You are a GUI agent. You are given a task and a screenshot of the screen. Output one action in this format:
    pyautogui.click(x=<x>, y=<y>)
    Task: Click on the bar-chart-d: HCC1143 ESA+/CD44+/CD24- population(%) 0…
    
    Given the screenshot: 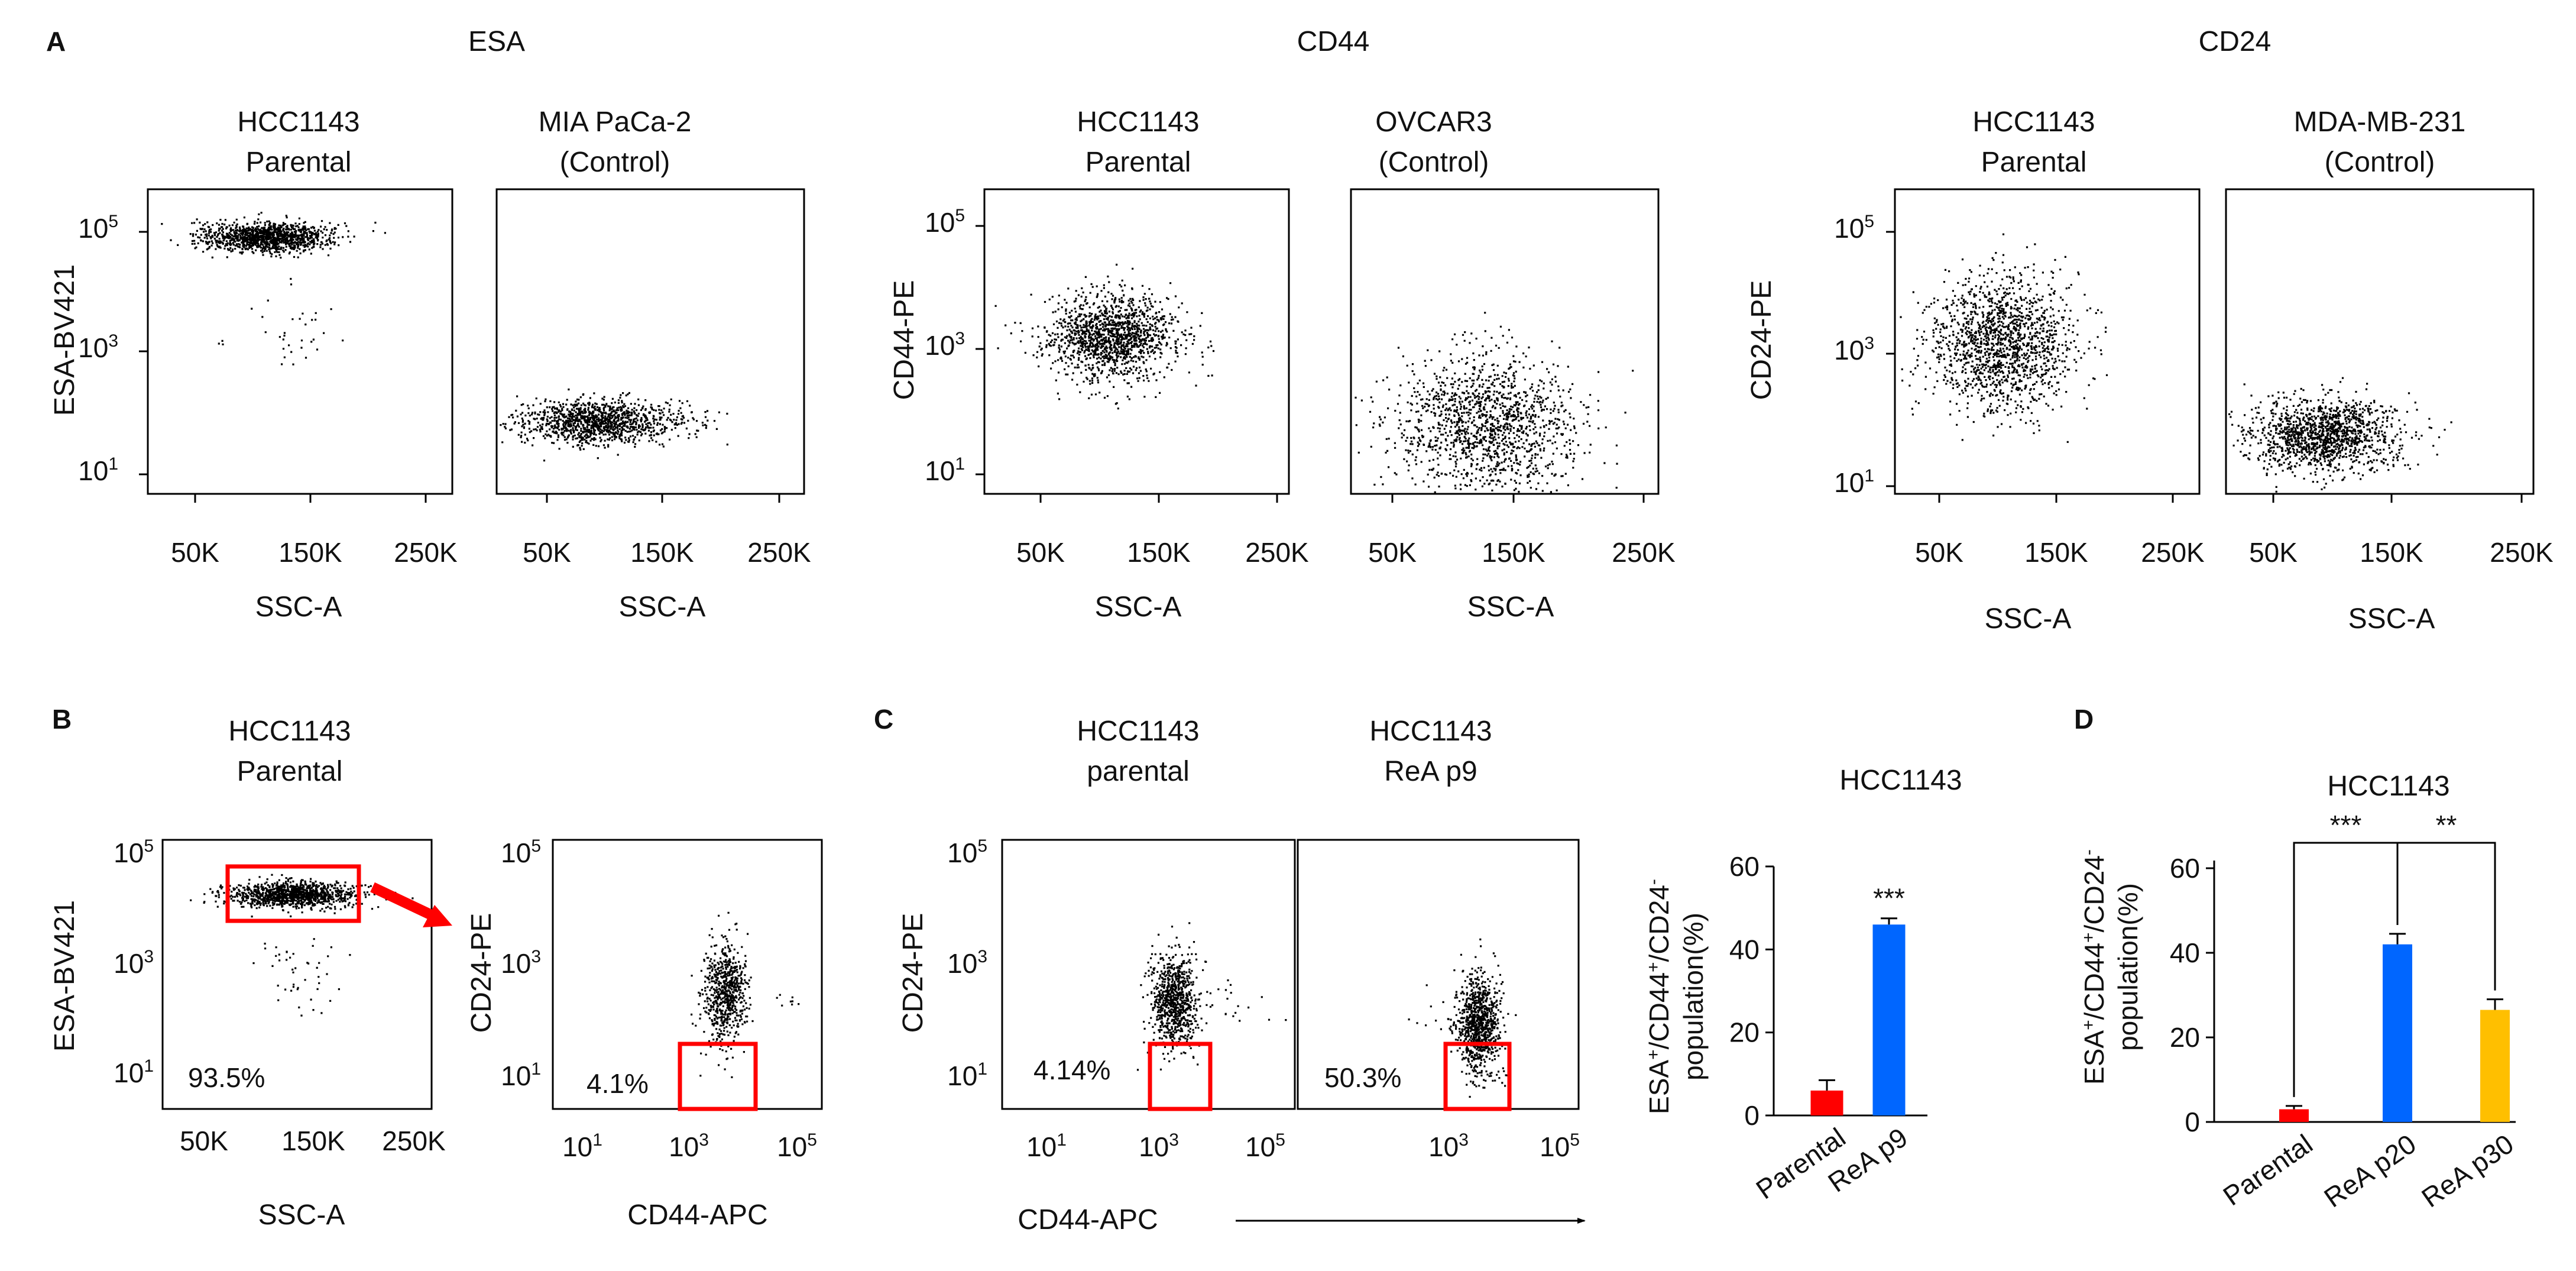 What is the action you would take?
    pyautogui.click(x=2299, y=992)
    